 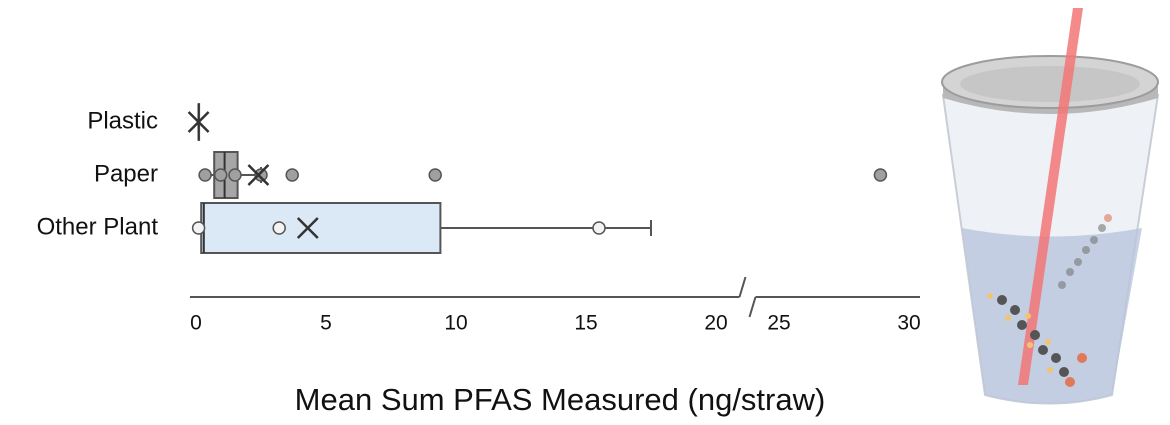 I want to click on x-tick-label: 10, so click(x=455, y=323).